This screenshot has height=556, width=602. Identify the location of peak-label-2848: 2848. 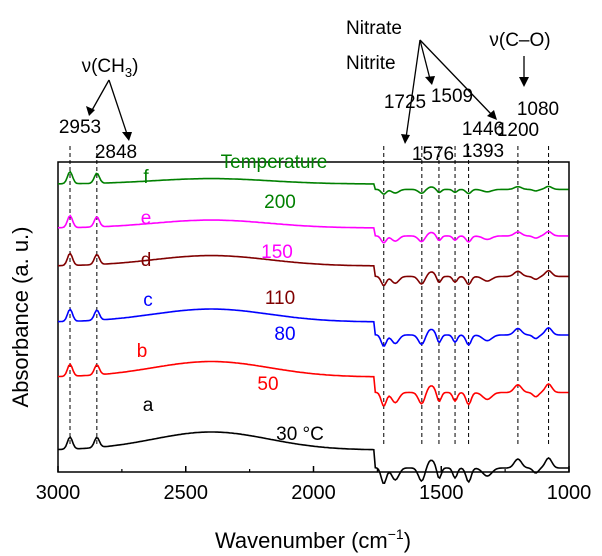
(116, 152).